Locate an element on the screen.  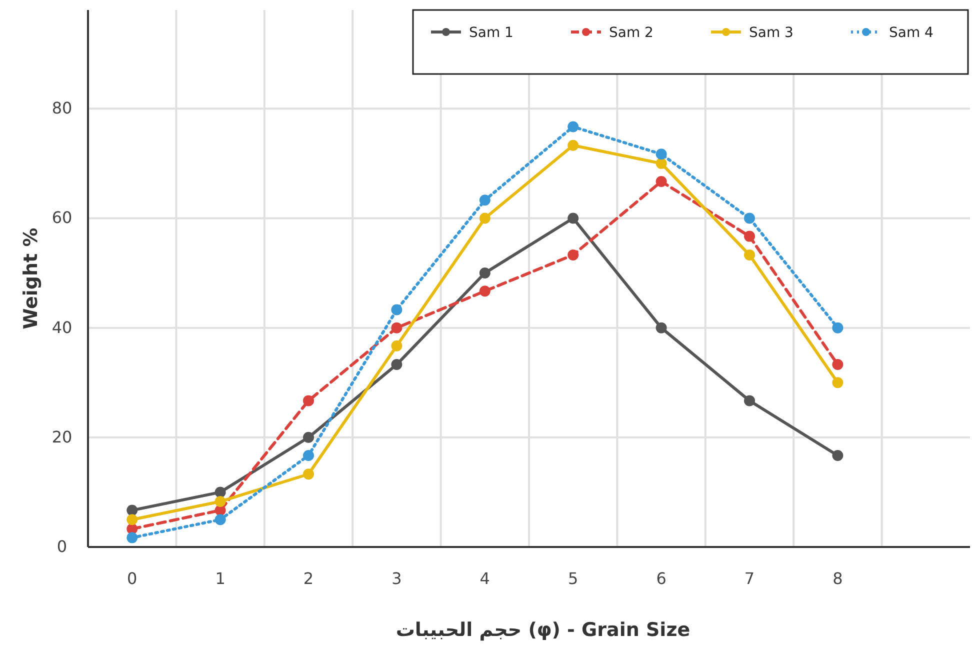
legend-label: Sam 2 is located at coordinates (631, 33).